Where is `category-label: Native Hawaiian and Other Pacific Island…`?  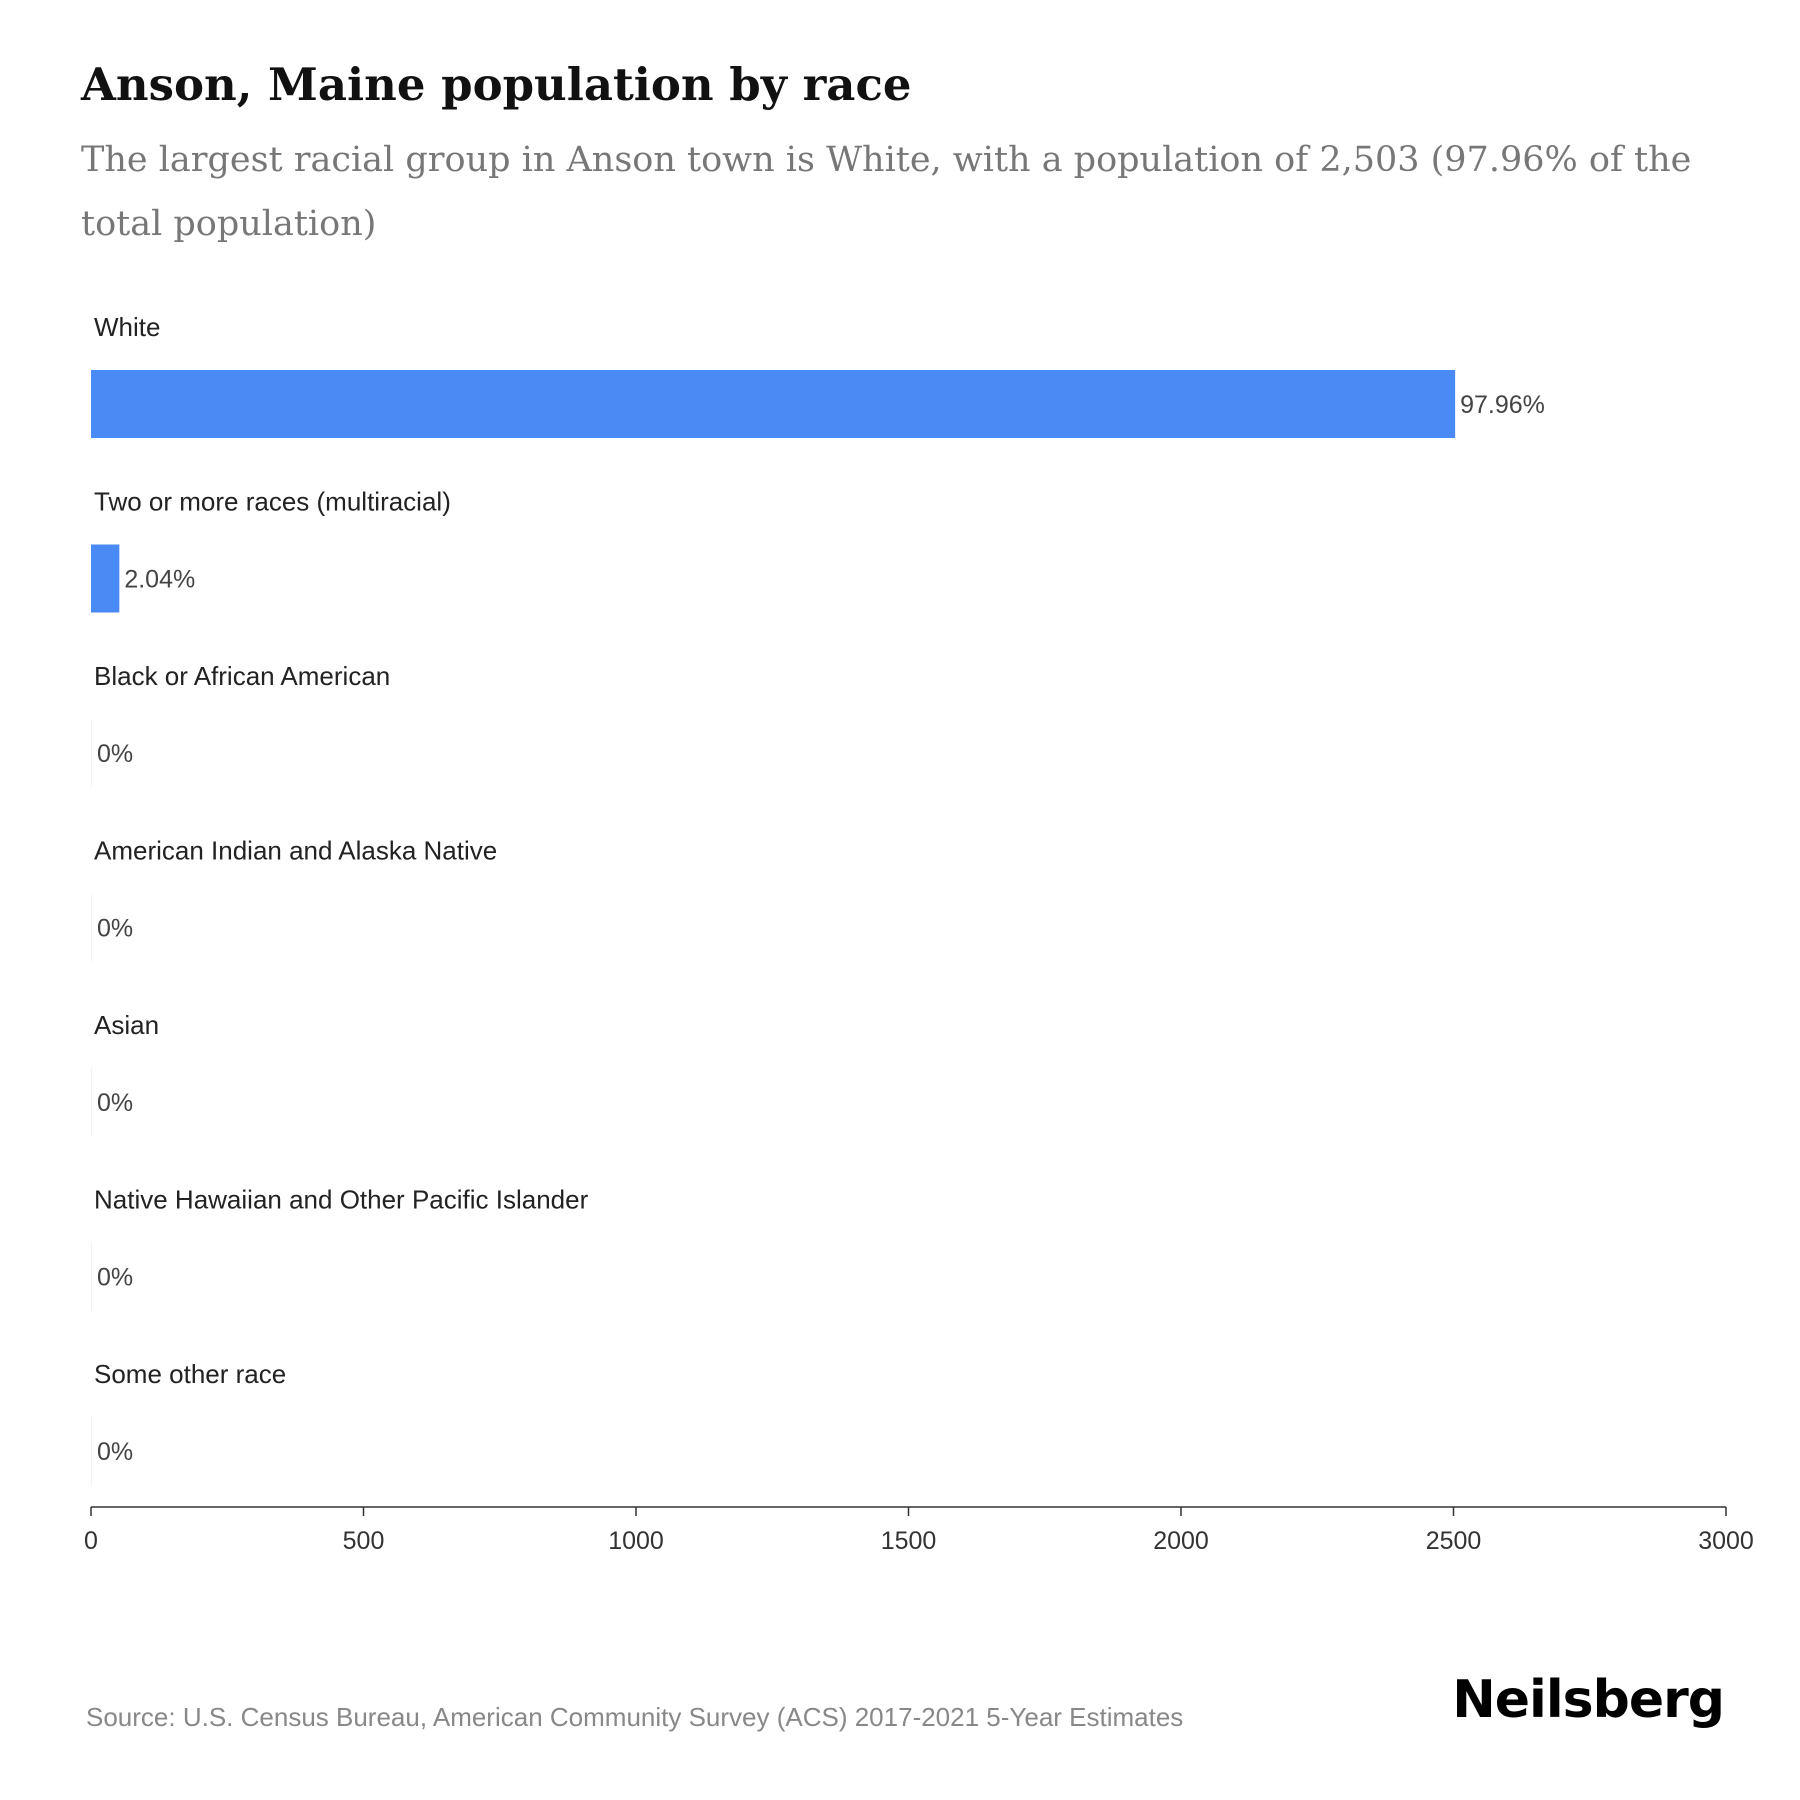 category-label: Native Hawaiian and Other Pacific Island… is located at coordinates (341, 1200).